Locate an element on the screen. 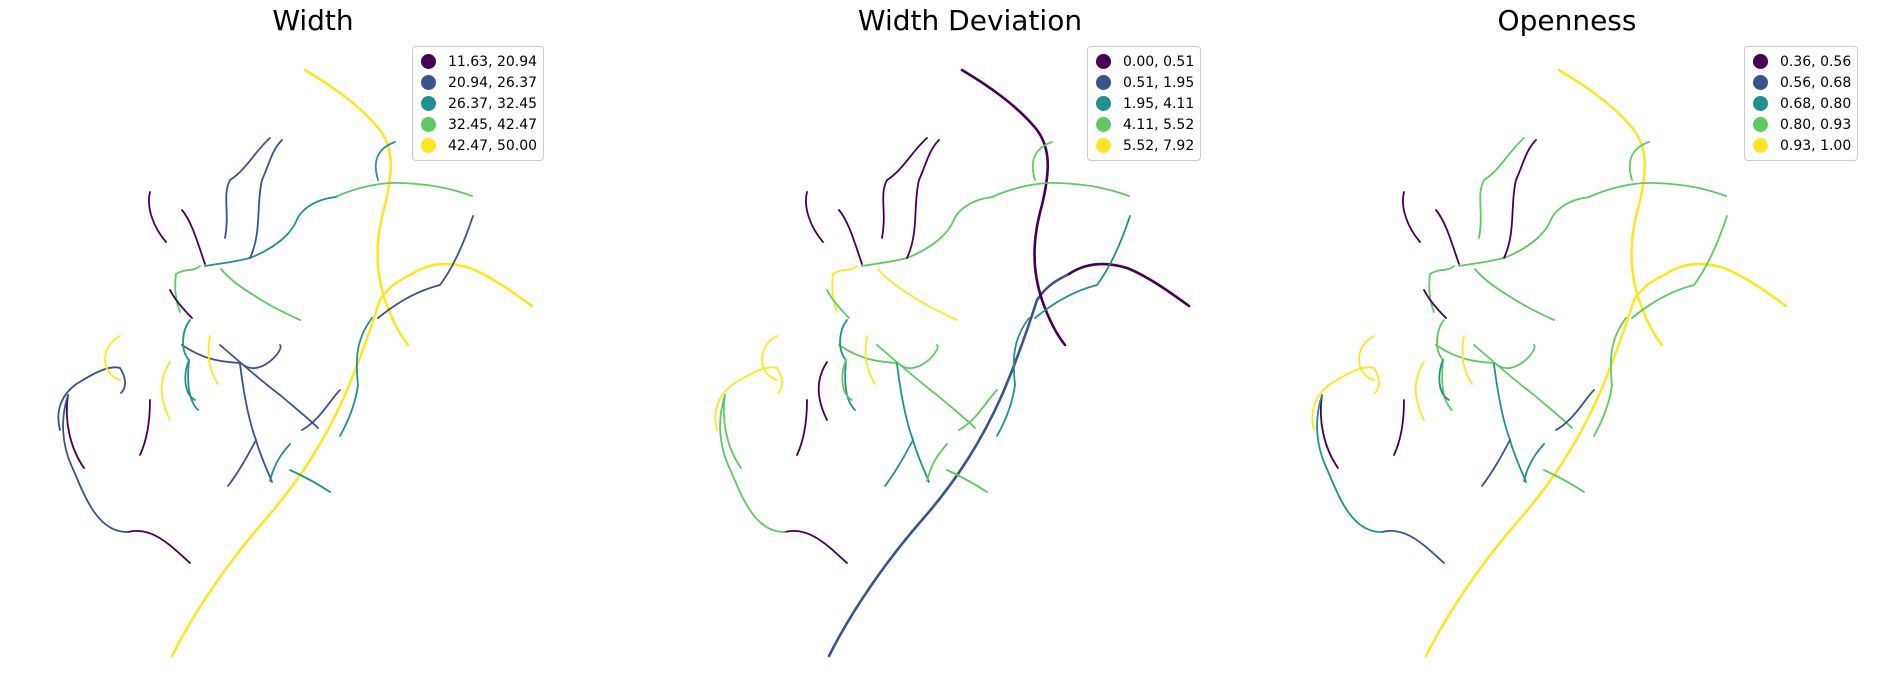 The image size is (1880, 698). legend-label: 4.11, 5.52 is located at coordinates (1159, 124).